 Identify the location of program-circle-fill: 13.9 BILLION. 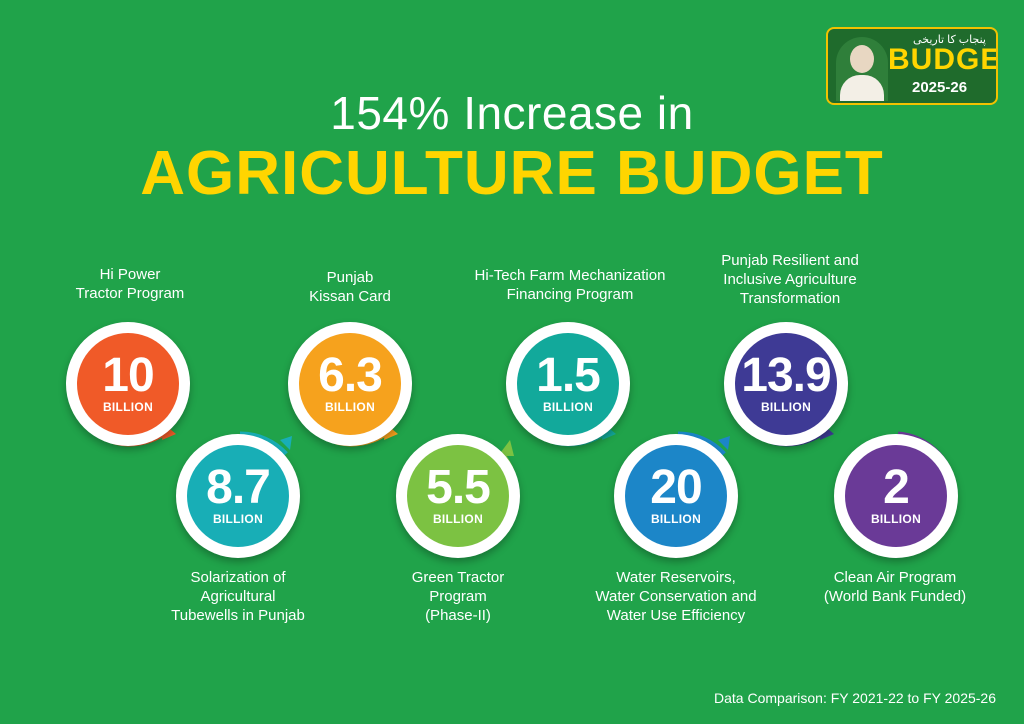
(786, 384).